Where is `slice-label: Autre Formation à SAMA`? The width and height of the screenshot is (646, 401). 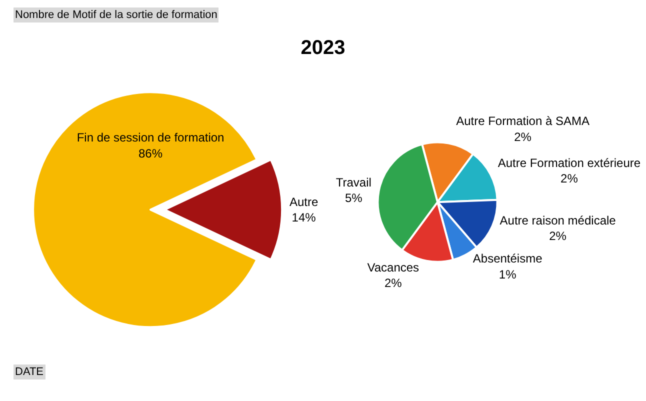
slice-label: Autre Formation à SAMA is located at coordinates (523, 121).